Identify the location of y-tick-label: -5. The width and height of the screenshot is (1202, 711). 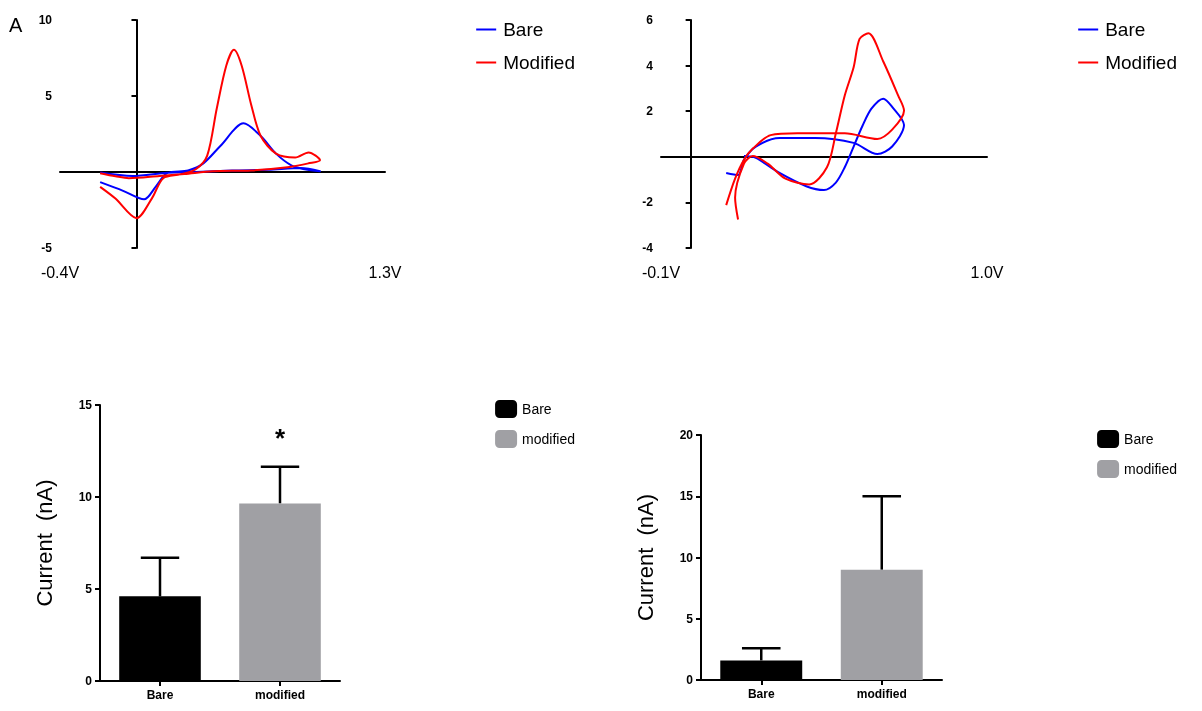
(47, 248).